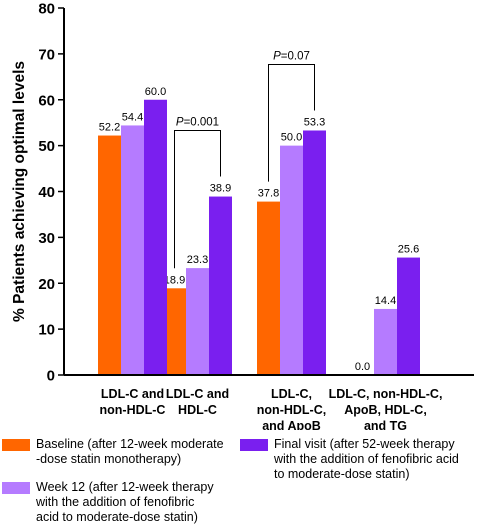 This screenshot has width=478, height=525. Describe the element at coordinates (362, 367) in the screenshot. I see `bar-value-label: 0.0` at that location.